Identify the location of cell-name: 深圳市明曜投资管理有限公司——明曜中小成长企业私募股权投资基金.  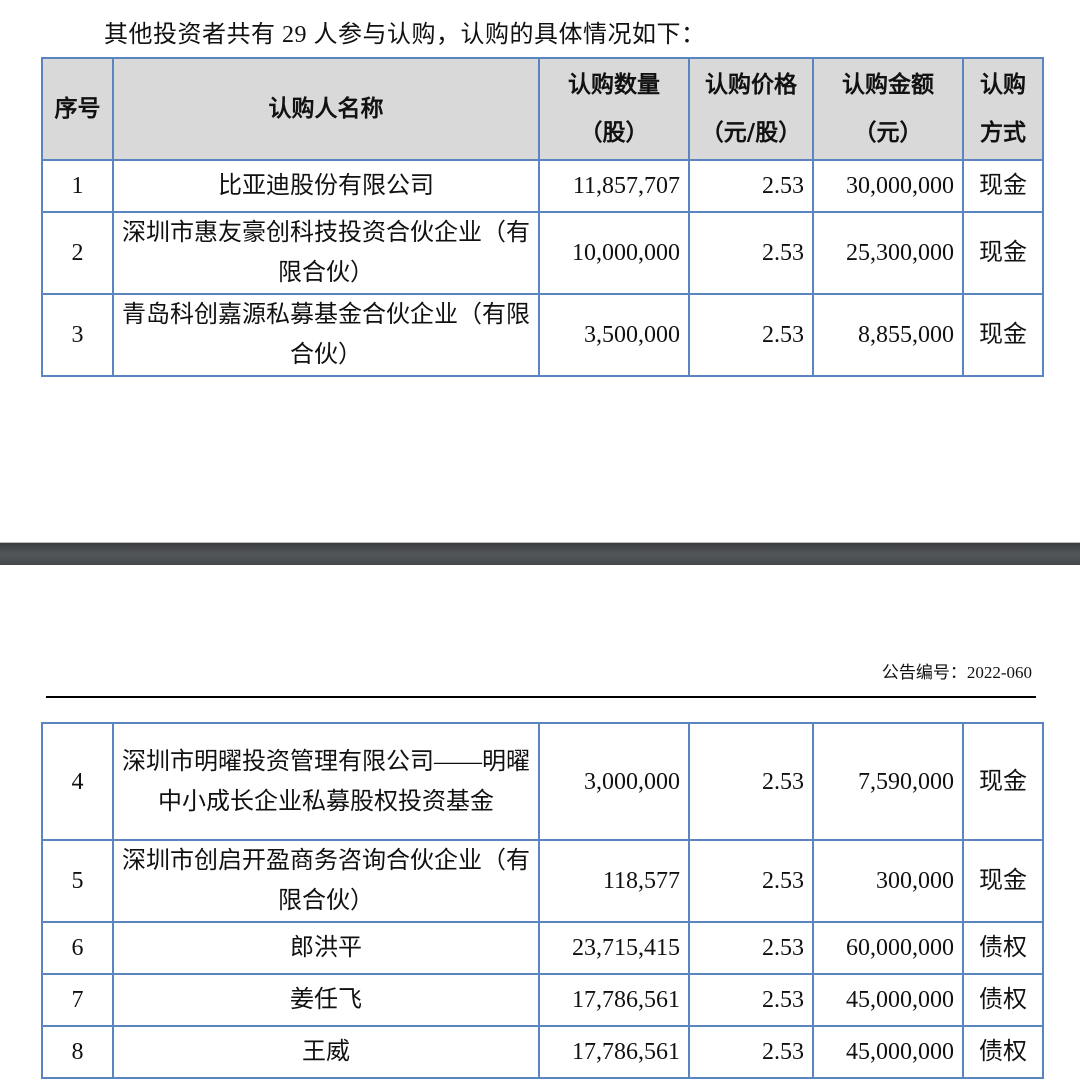
(326, 781).